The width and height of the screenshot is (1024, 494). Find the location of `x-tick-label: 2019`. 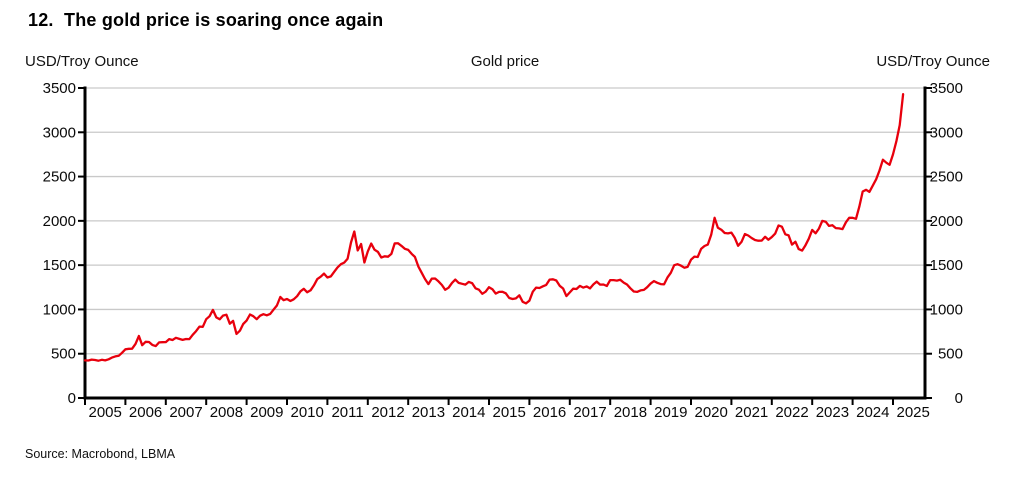

x-tick-label: 2019 is located at coordinates (670, 412).